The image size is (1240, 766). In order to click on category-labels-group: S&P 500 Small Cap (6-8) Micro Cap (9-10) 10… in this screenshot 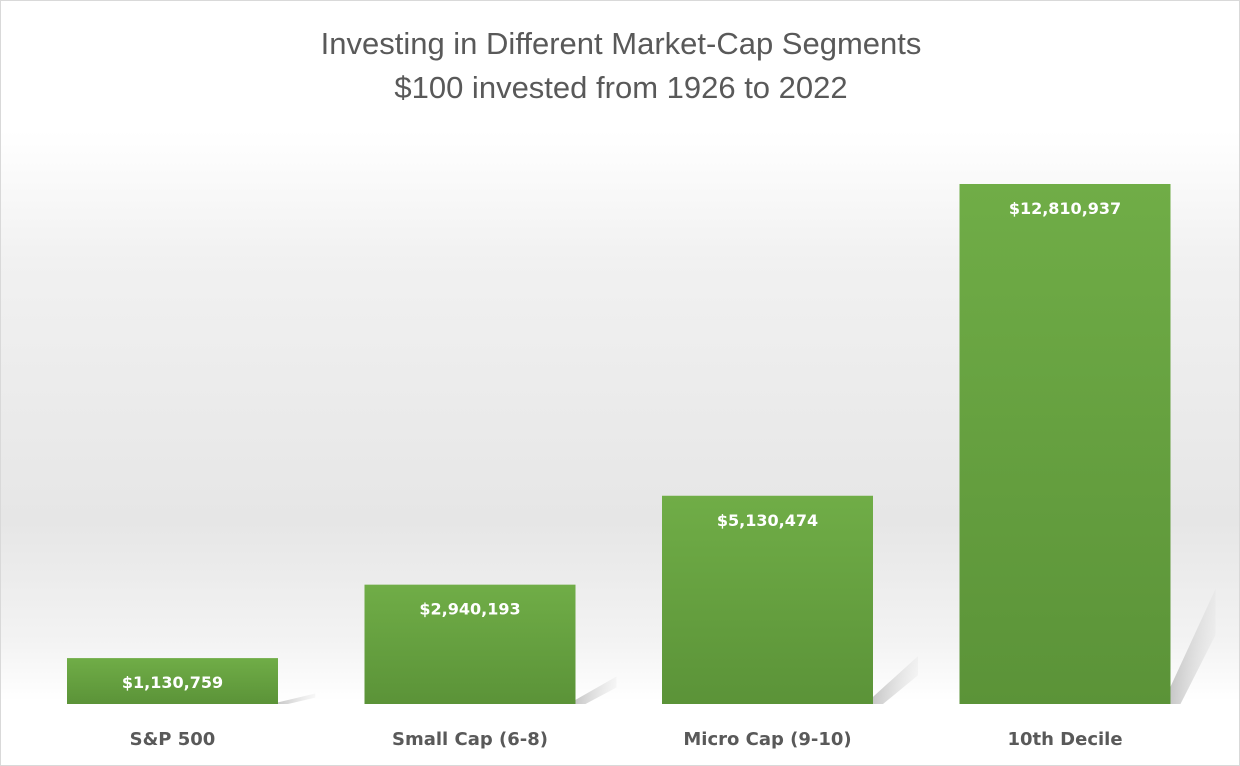, I will do `click(626, 739)`.